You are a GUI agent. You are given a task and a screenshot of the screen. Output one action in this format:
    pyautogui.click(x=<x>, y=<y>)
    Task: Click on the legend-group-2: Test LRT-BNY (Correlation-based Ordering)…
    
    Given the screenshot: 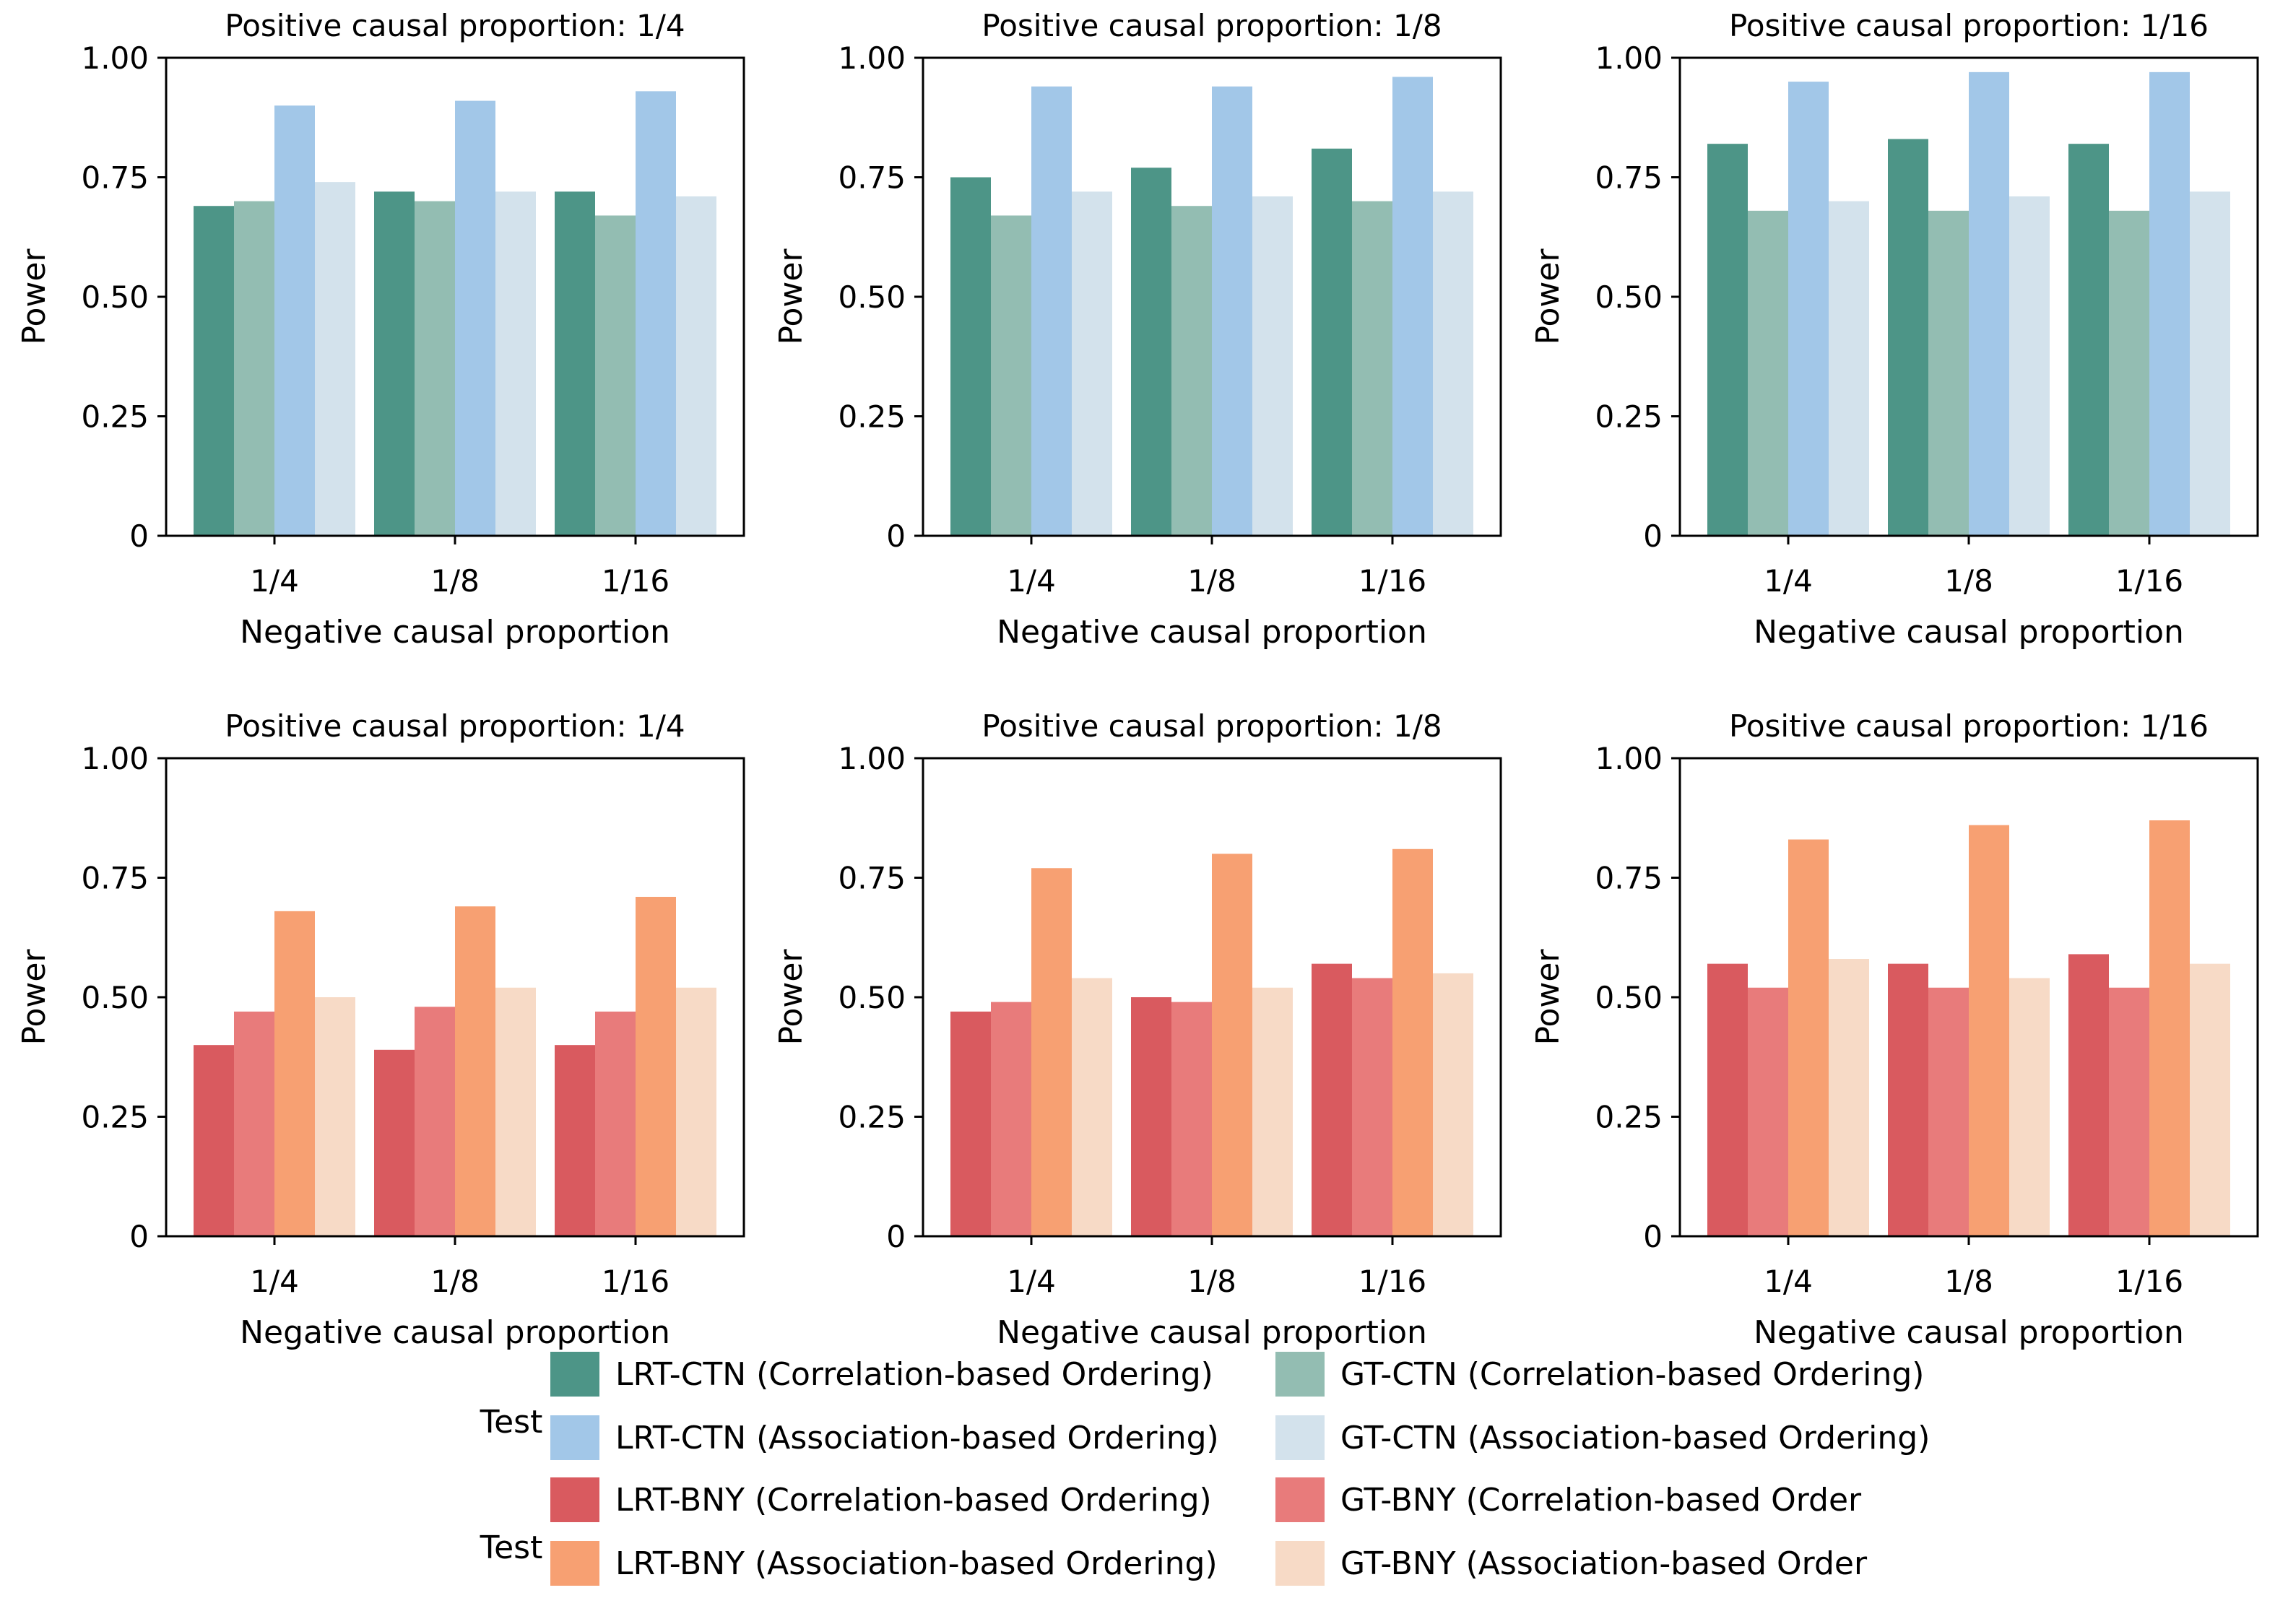 What is the action you would take?
    pyautogui.click(x=1174, y=1531)
    